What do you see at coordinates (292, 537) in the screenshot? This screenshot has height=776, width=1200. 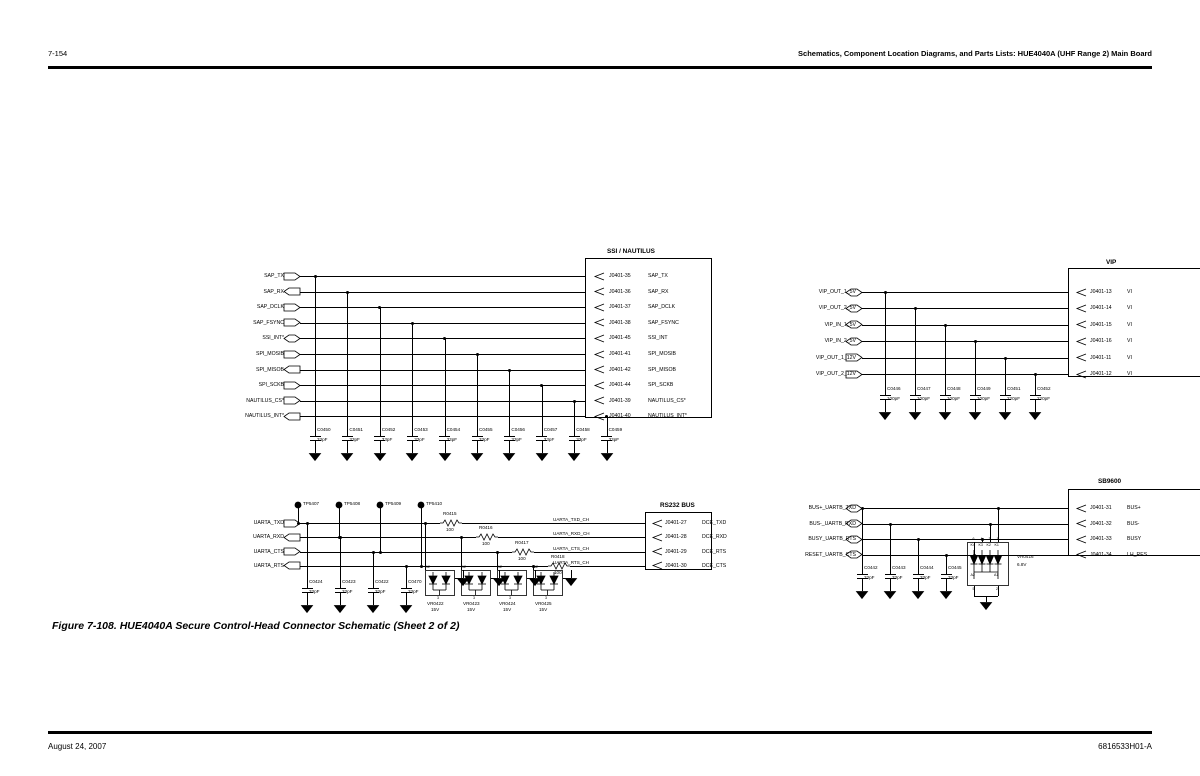 I see `port-symbol-uarta_rxd` at bounding box center [292, 537].